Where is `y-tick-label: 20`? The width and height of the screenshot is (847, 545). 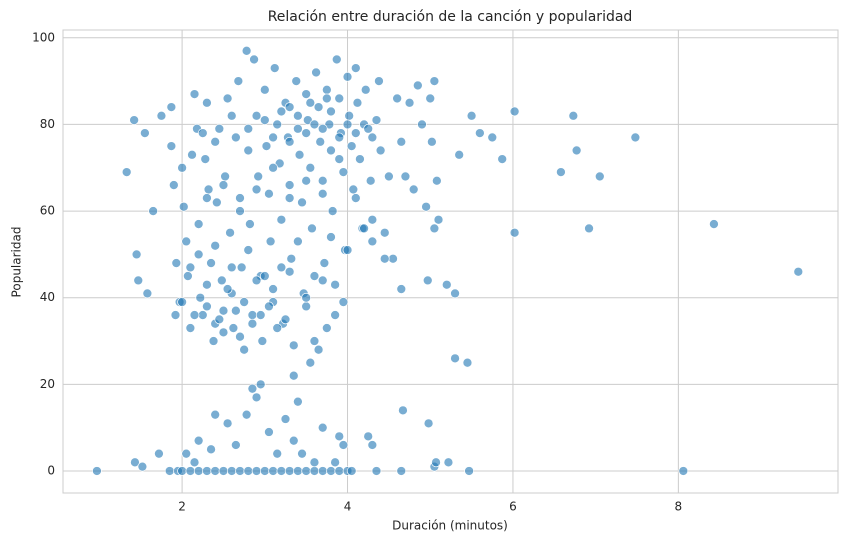 y-tick-label: 20 is located at coordinates (47, 384).